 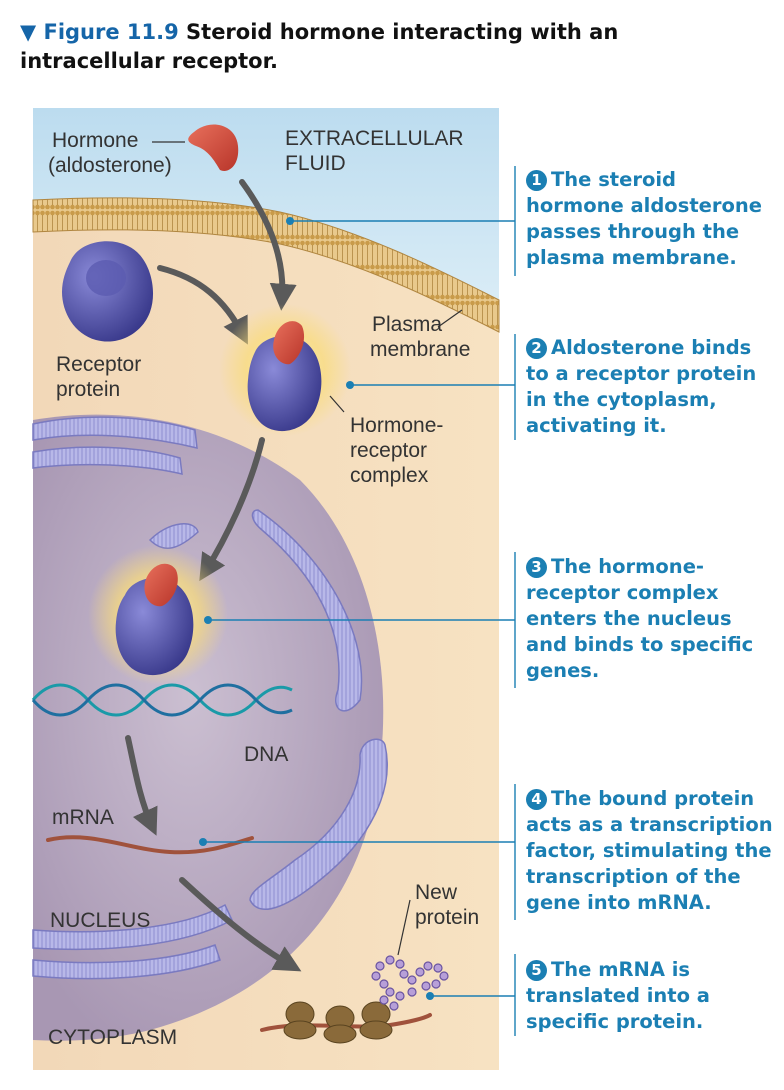 What do you see at coordinates (240, 924) in the screenshot?
I see `arrow-translation` at bounding box center [240, 924].